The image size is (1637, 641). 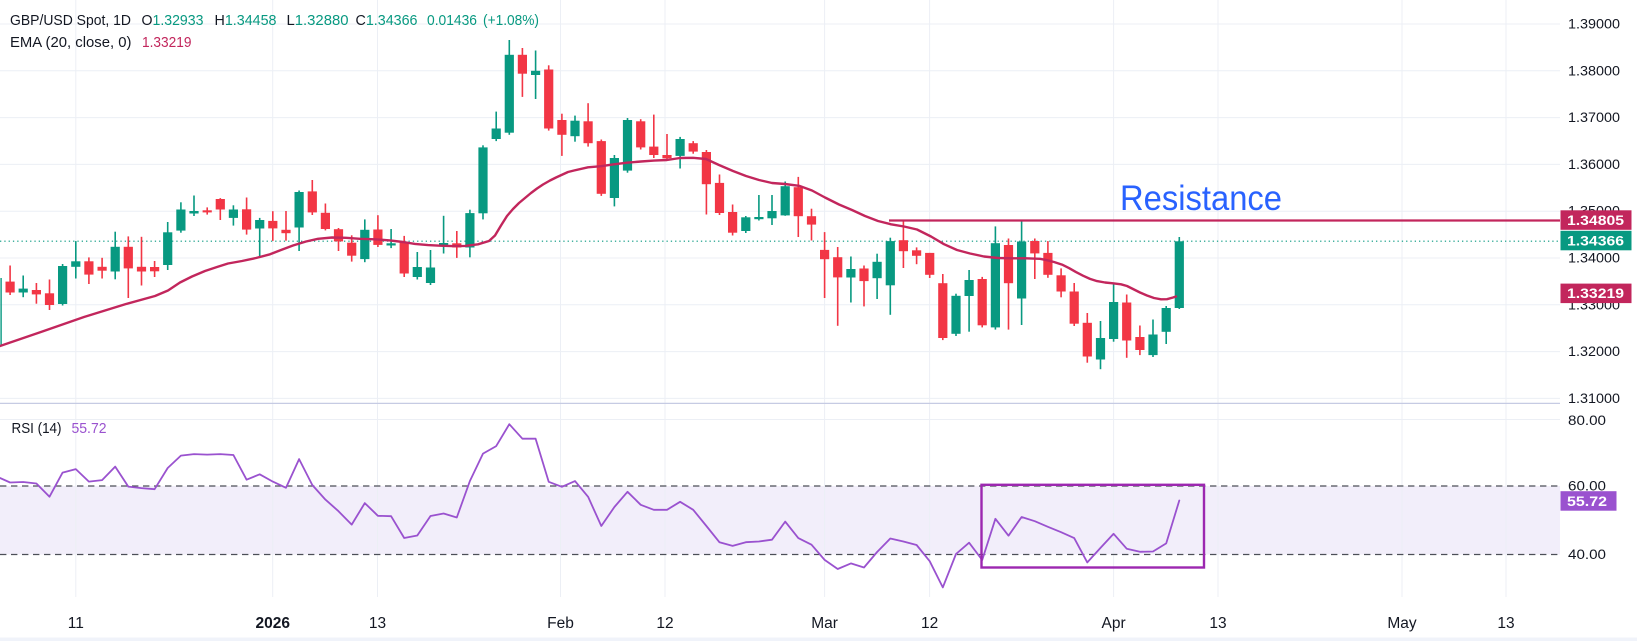 What do you see at coordinates (1587, 420) in the screenshot?
I see `svg-text: 80.00` at bounding box center [1587, 420].